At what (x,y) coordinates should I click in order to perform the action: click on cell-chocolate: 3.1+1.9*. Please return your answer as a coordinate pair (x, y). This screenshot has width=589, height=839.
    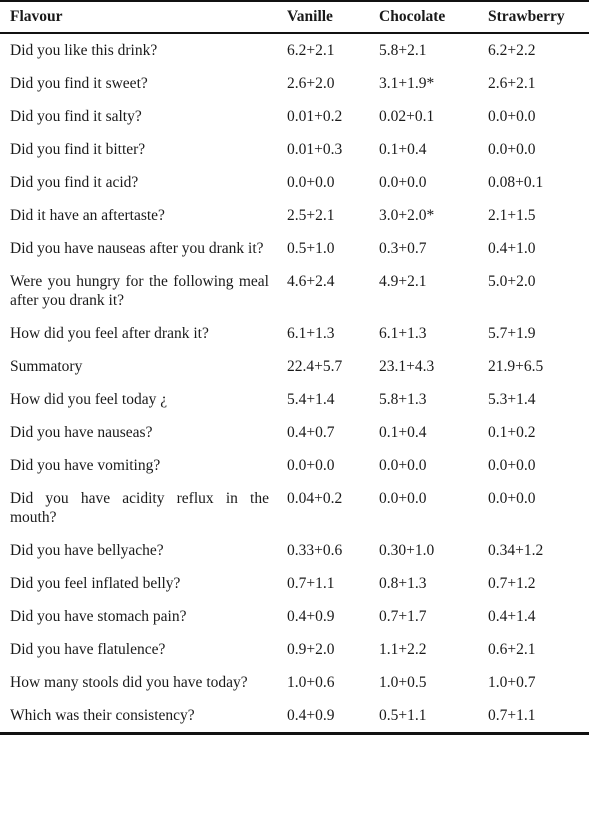
    Looking at the image, I should click on (407, 83).